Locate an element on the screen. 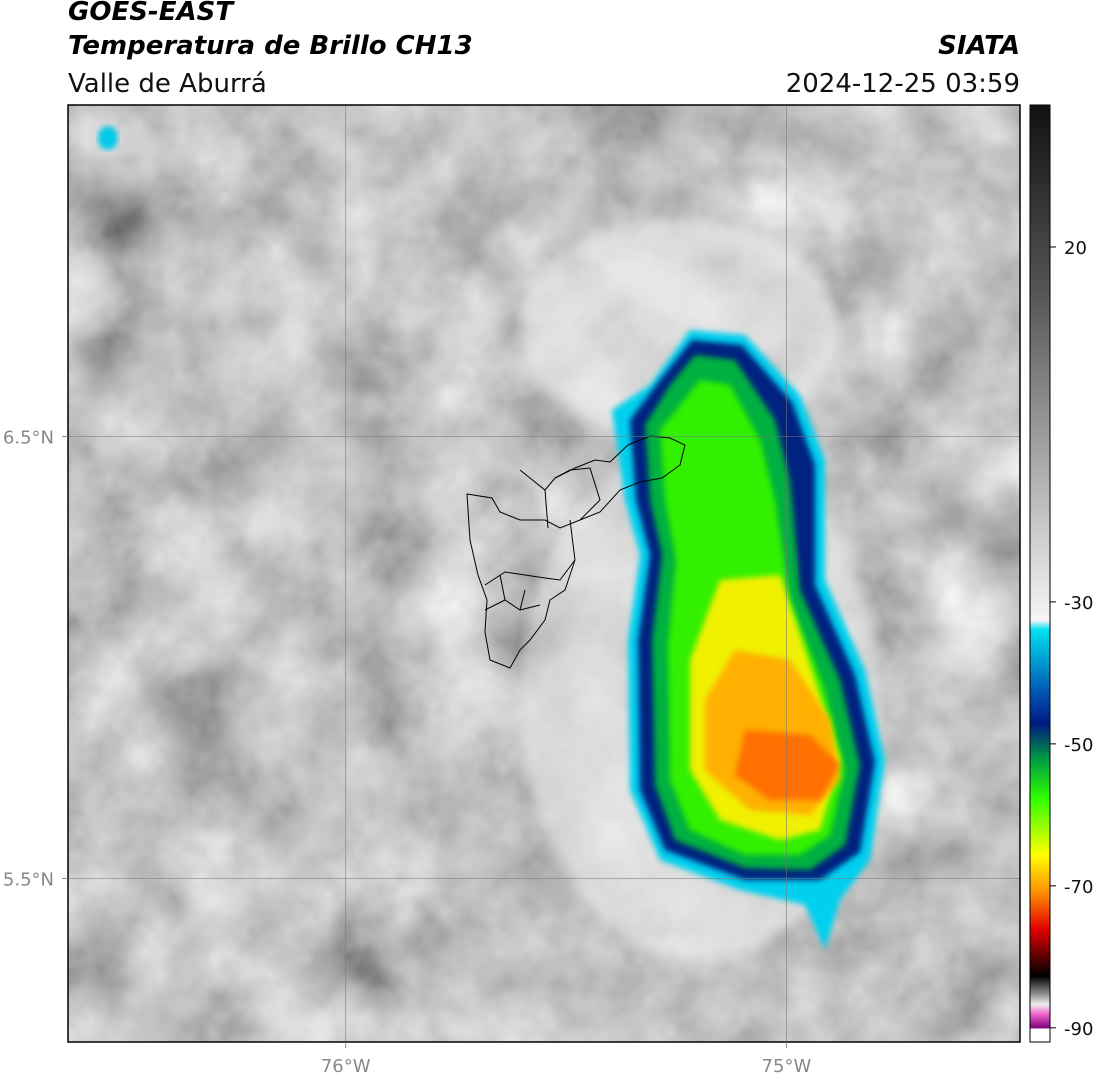 The height and width of the screenshot is (1078, 1094). timestamp: 2024-12-25 03:59 is located at coordinates (903, 84).